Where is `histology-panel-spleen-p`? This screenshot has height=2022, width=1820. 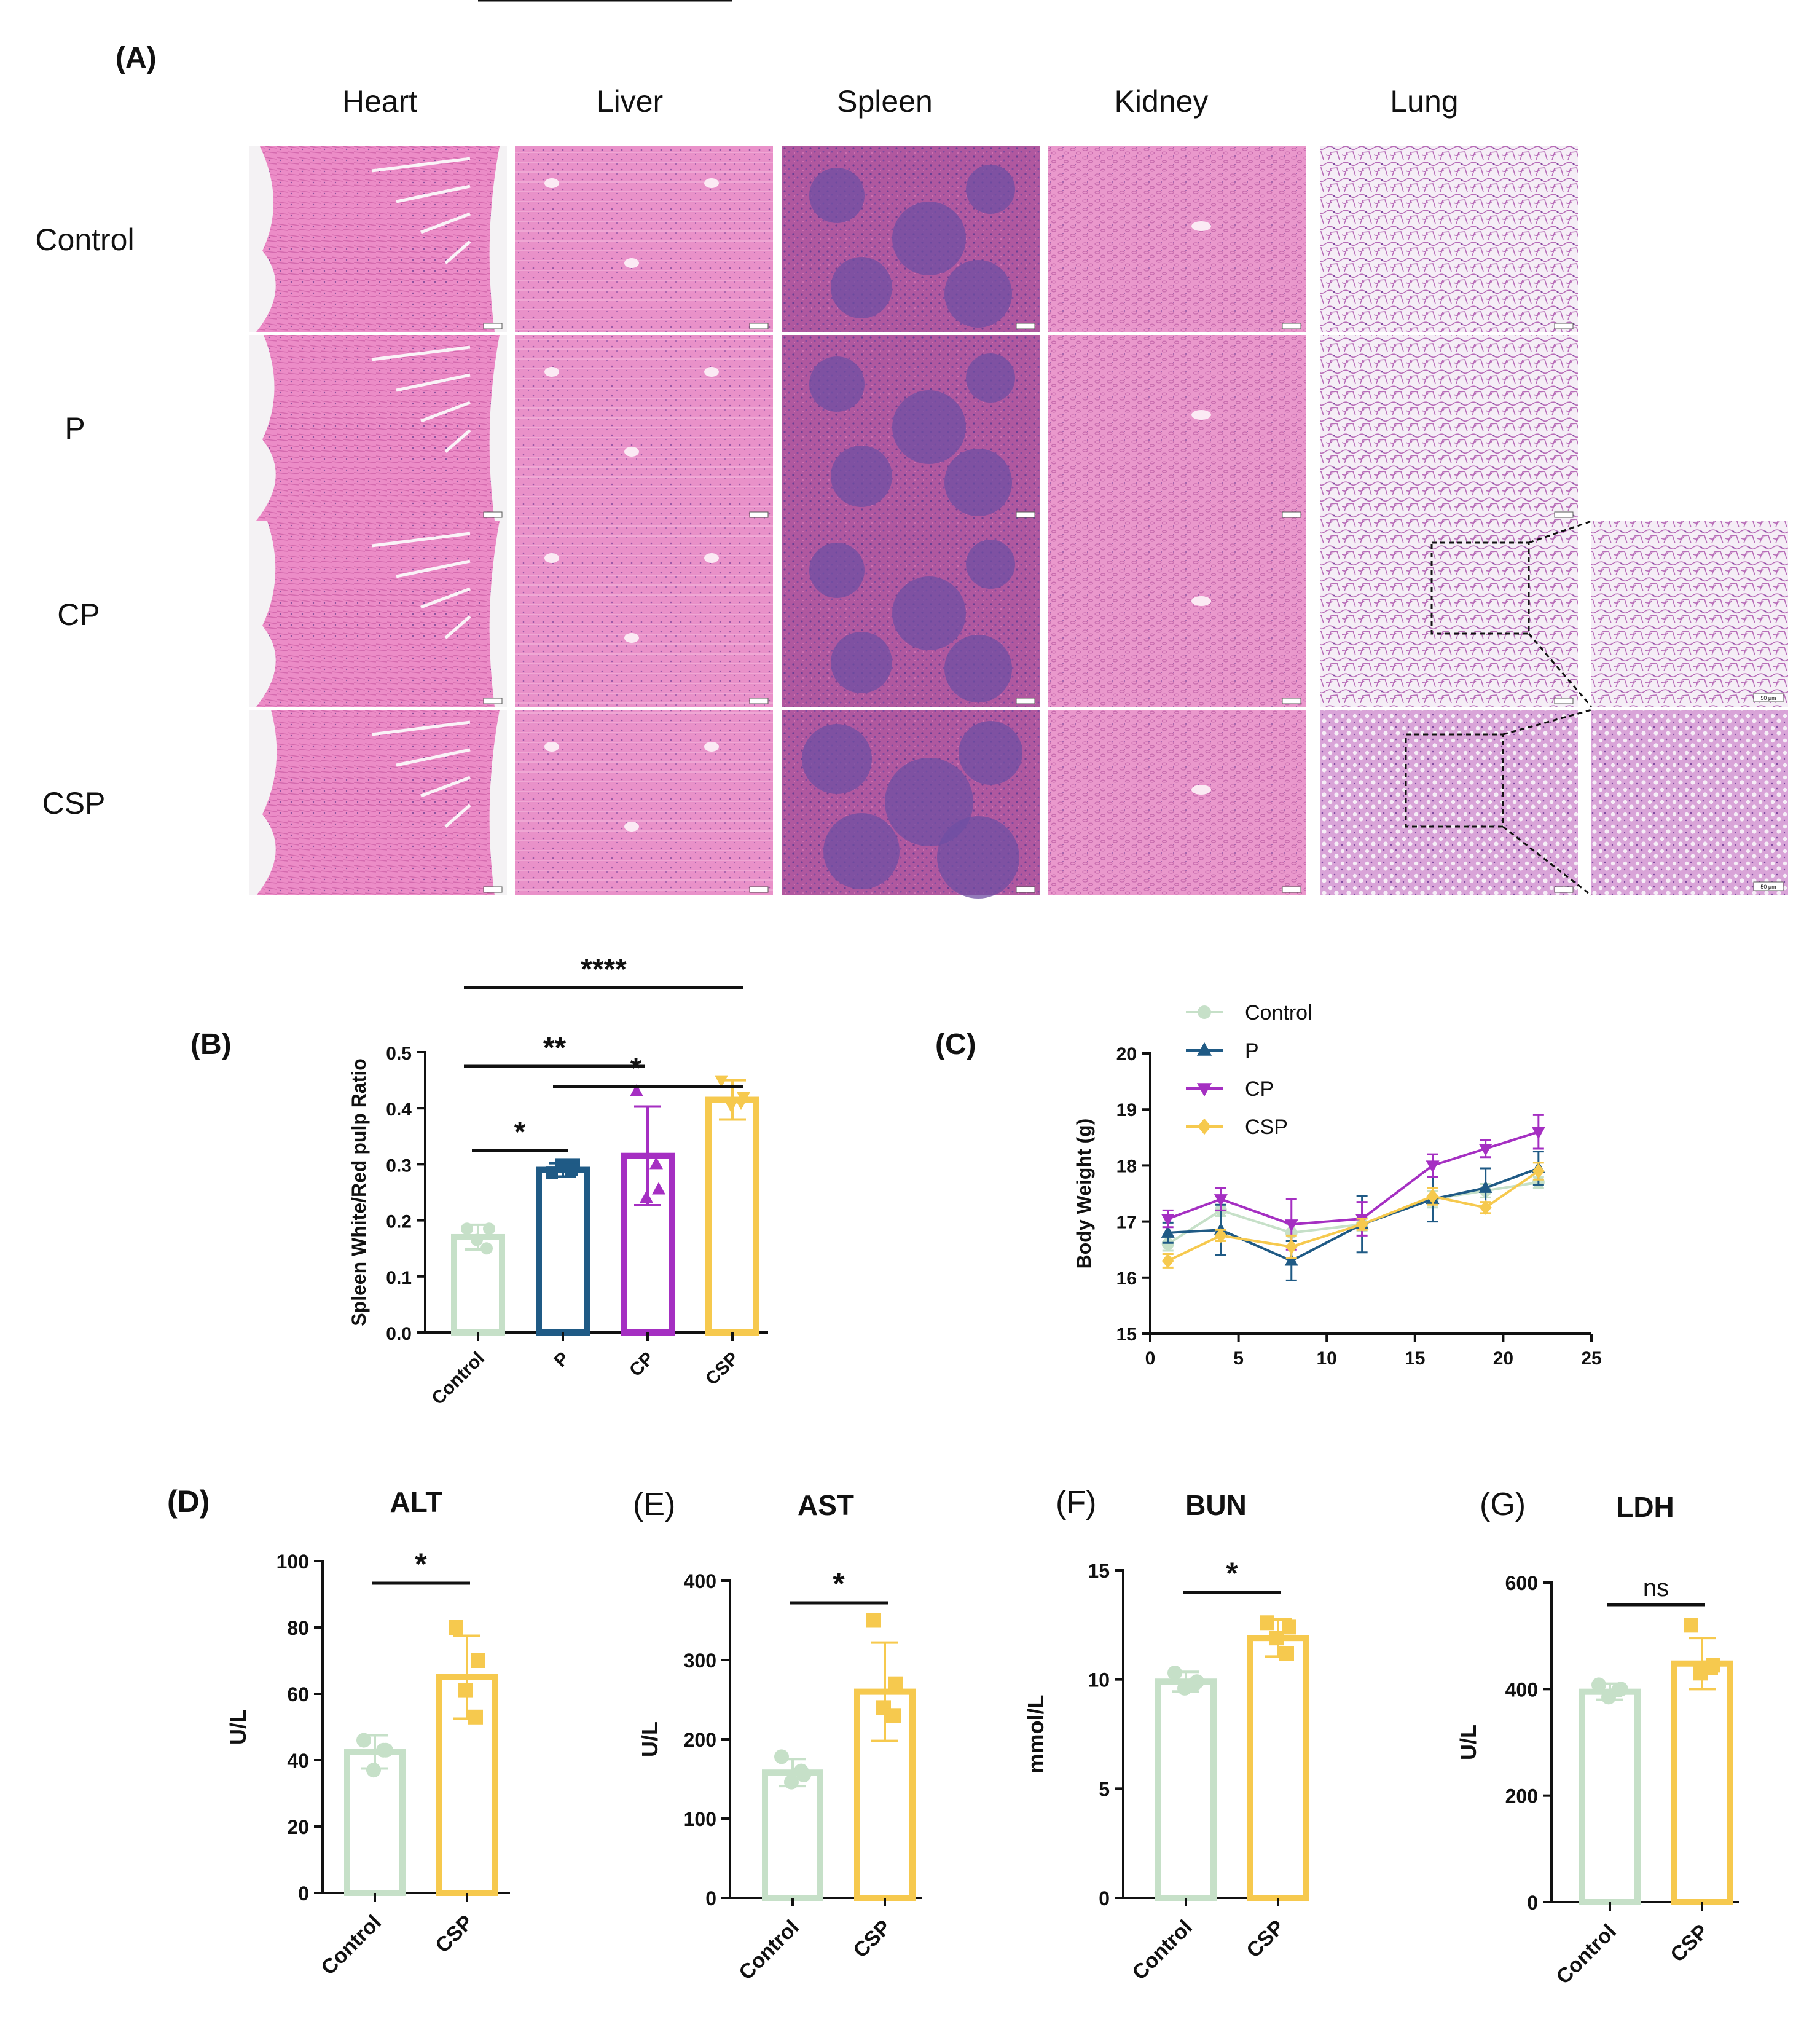
histology-panel-spleen-p is located at coordinates (911, 428).